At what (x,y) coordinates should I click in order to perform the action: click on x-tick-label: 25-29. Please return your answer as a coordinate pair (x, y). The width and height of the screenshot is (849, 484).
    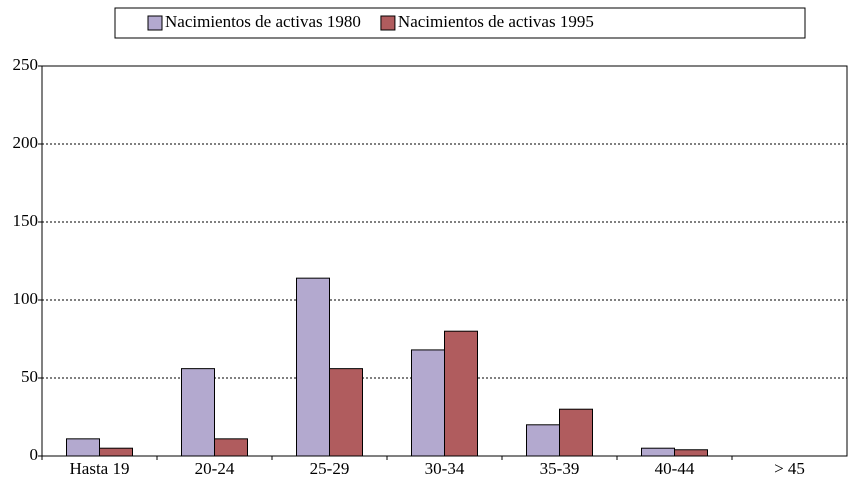
    Looking at the image, I should click on (330, 468).